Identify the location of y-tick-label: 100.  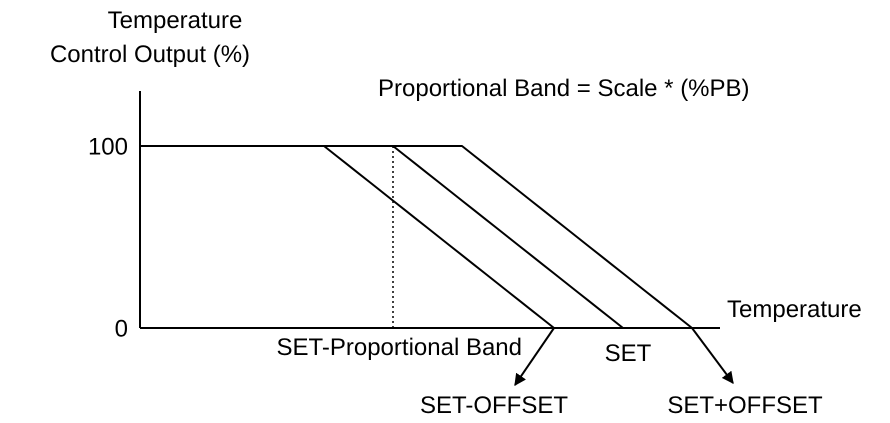
(108, 146).